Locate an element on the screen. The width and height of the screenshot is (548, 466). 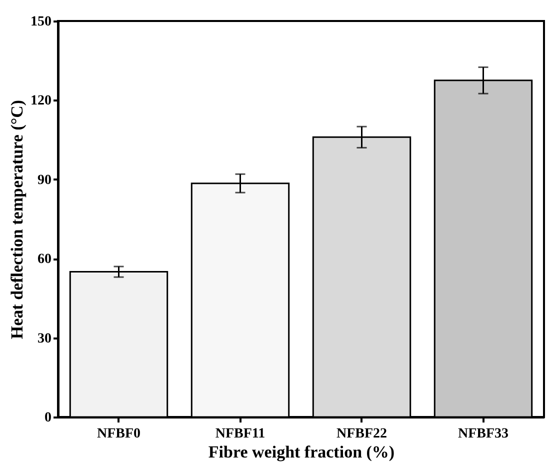
x-tick-label: NFBF33 is located at coordinates (483, 434).